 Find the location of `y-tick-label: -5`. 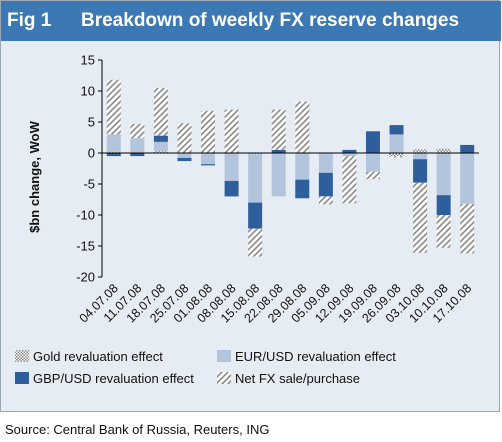

y-tick-label: -5 is located at coordinates (89, 184).